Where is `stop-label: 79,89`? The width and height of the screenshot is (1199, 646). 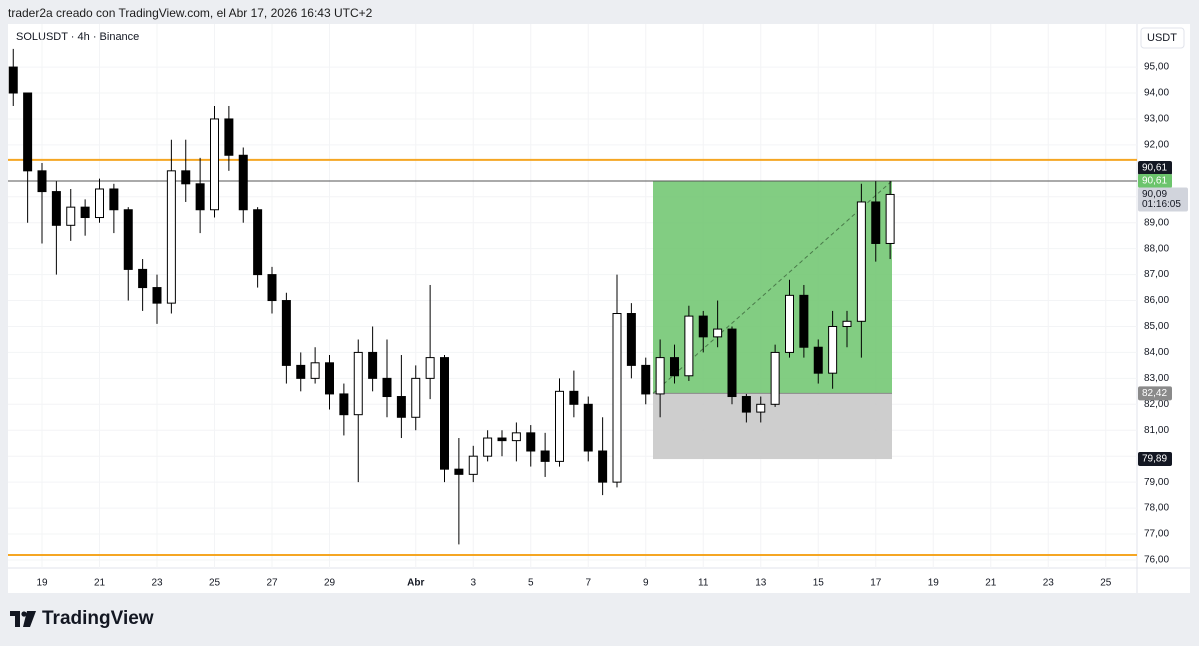 stop-label: 79,89 is located at coordinates (1154, 459).